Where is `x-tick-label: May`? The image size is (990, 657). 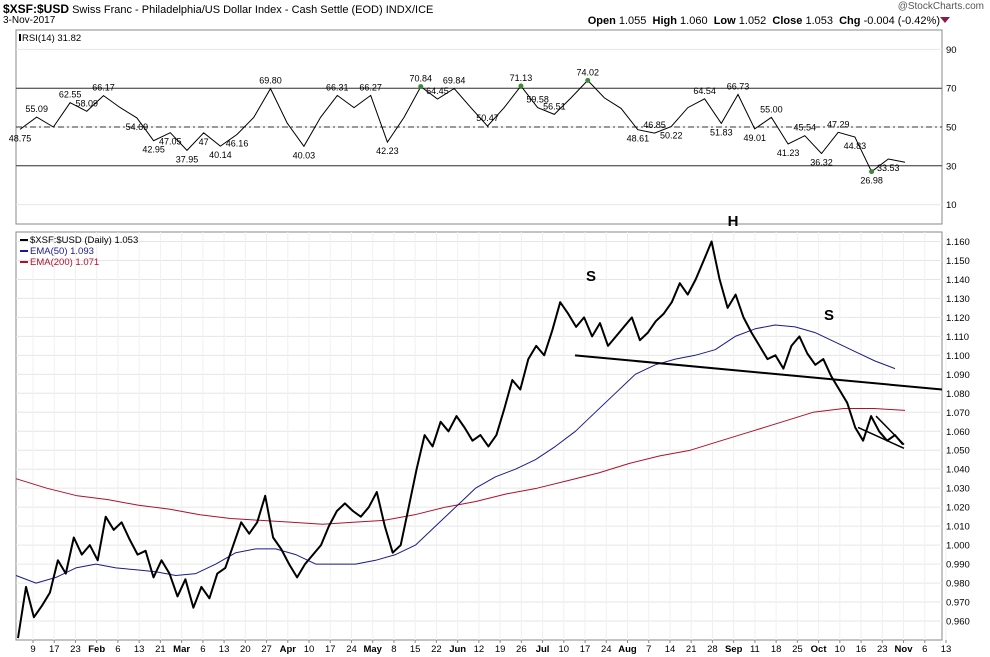 x-tick-label: May is located at coordinates (372, 649).